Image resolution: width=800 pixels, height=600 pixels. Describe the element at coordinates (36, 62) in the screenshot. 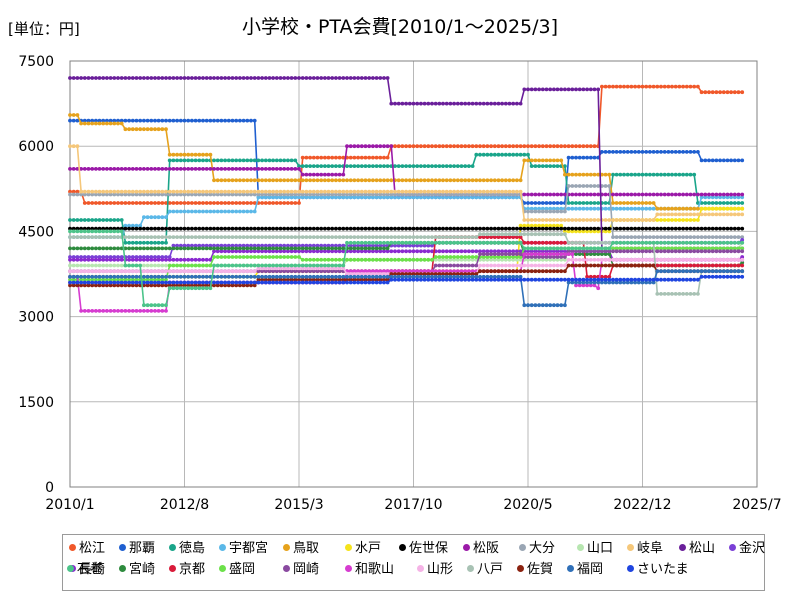

I see `y-tick-label: 7500` at that location.